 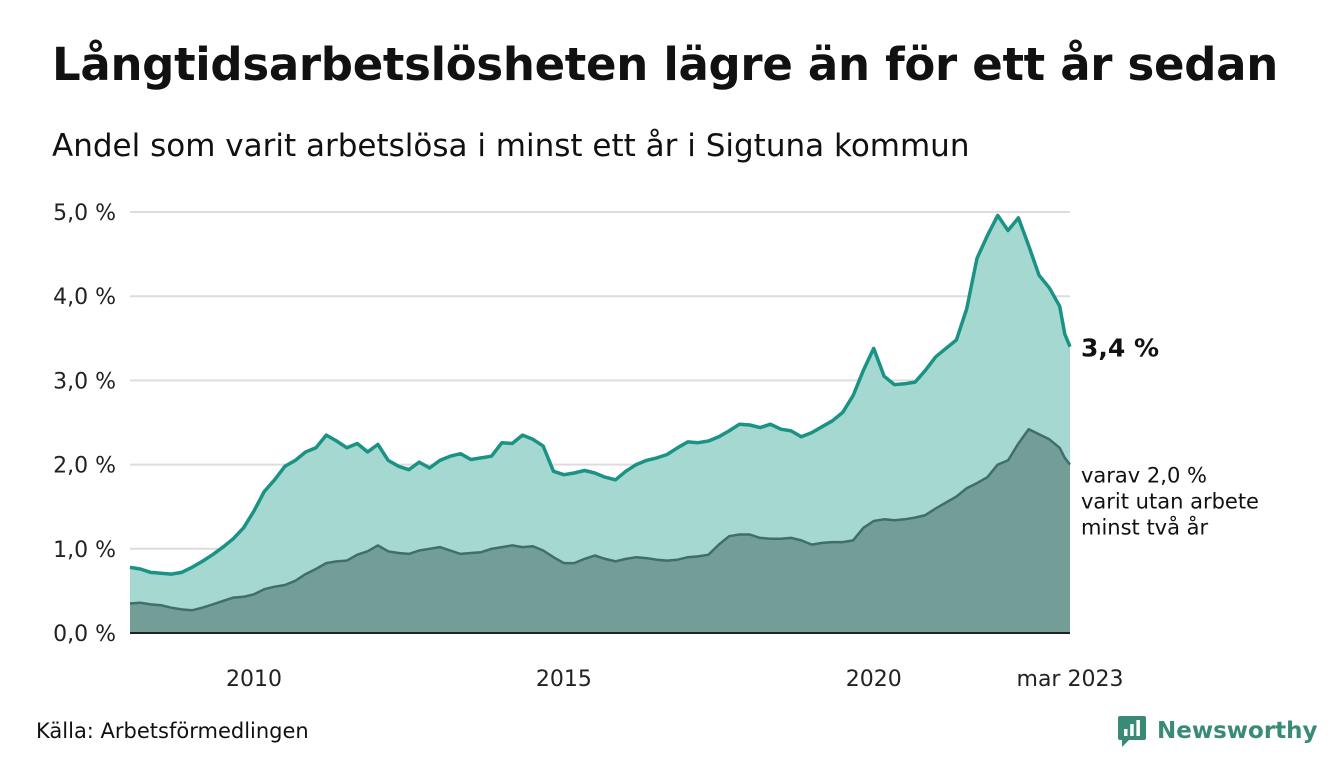 I want to click on x-tick-label: 2010, so click(x=254, y=679).